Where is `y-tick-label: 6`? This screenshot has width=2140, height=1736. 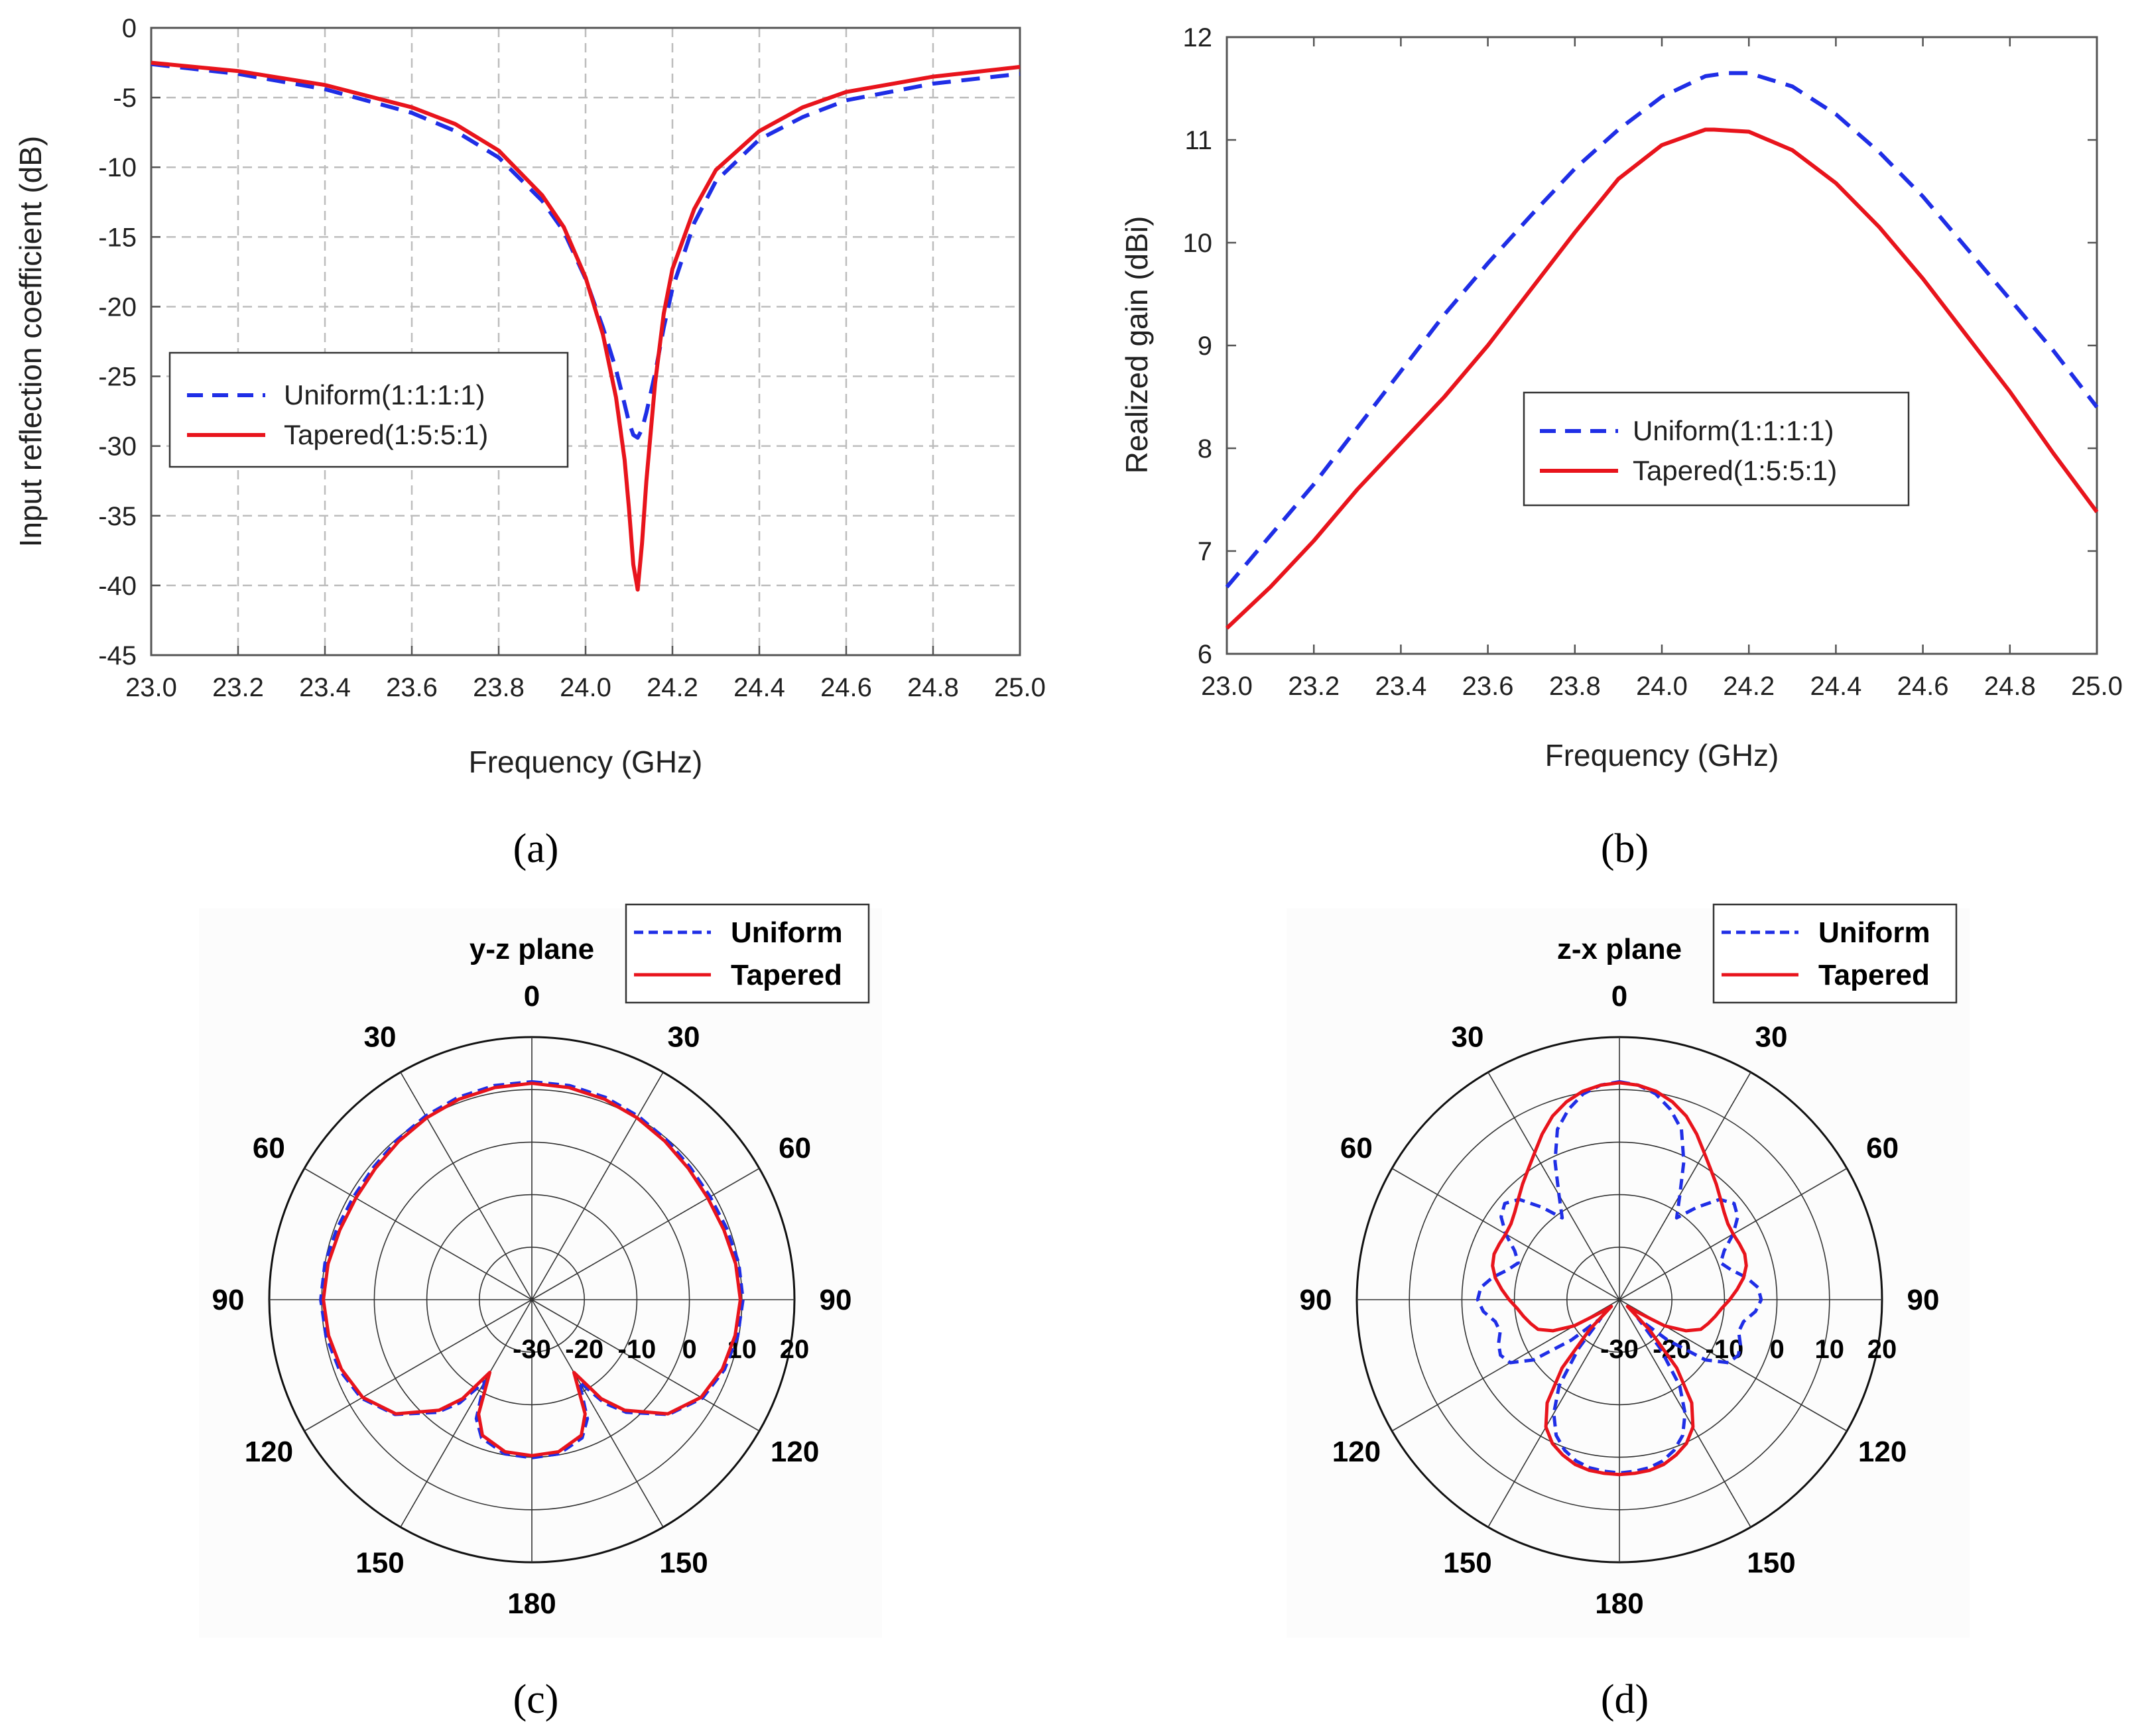
y-tick-label: 6 is located at coordinates (1205, 654).